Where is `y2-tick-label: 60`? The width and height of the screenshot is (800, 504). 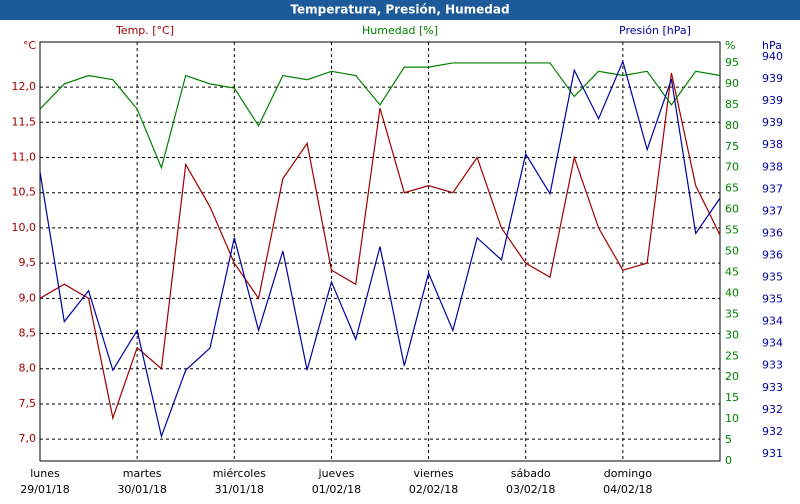 y2-tick-label: 60 is located at coordinates (732, 209).